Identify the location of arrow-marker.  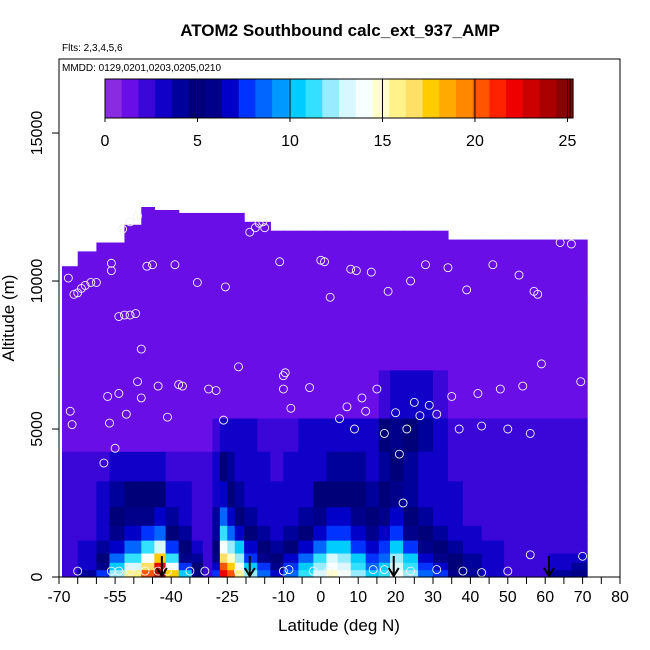
(249, 567).